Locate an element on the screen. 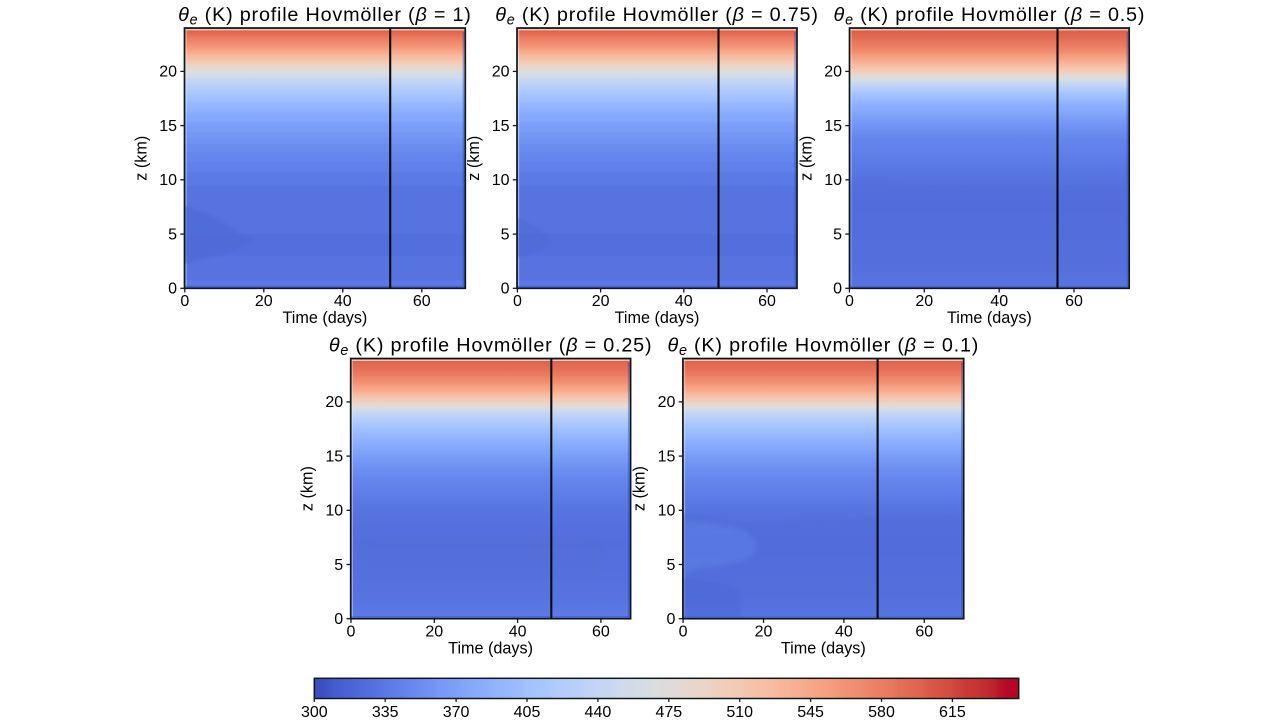 The image size is (1270, 727). svg-text: 545 is located at coordinates (810, 712).